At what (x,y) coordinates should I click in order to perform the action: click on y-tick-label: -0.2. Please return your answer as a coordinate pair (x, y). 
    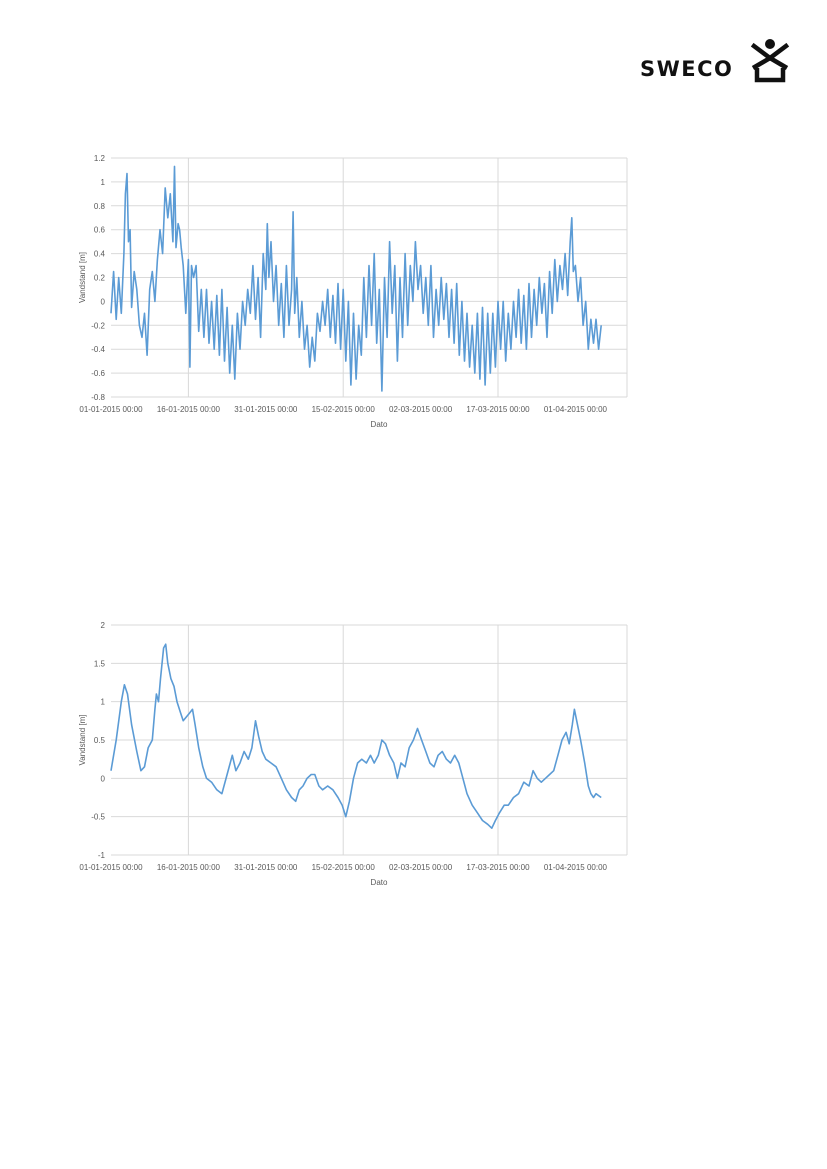
    Looking at the image, I should click on (98, 325).